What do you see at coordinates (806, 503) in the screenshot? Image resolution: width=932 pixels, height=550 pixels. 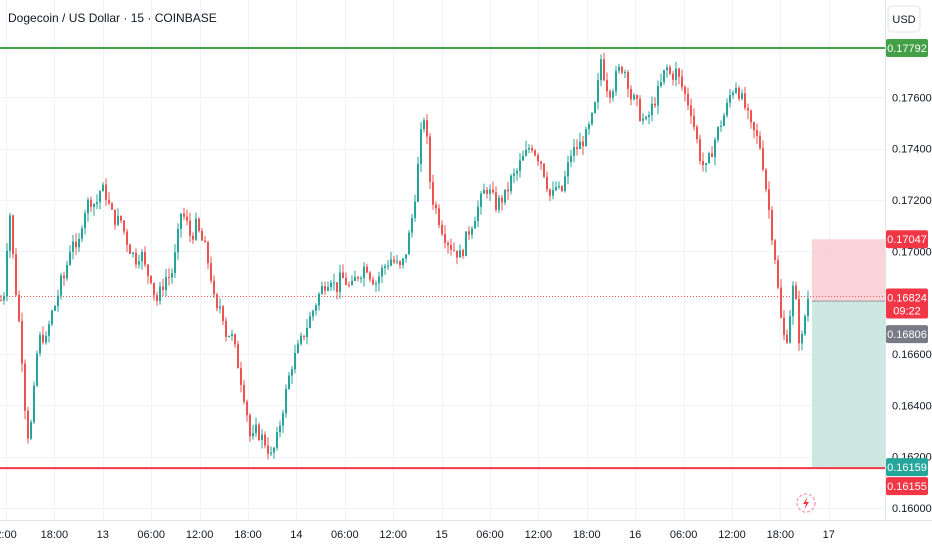 I see `lightning-icon` at bounding box center [806, 503].